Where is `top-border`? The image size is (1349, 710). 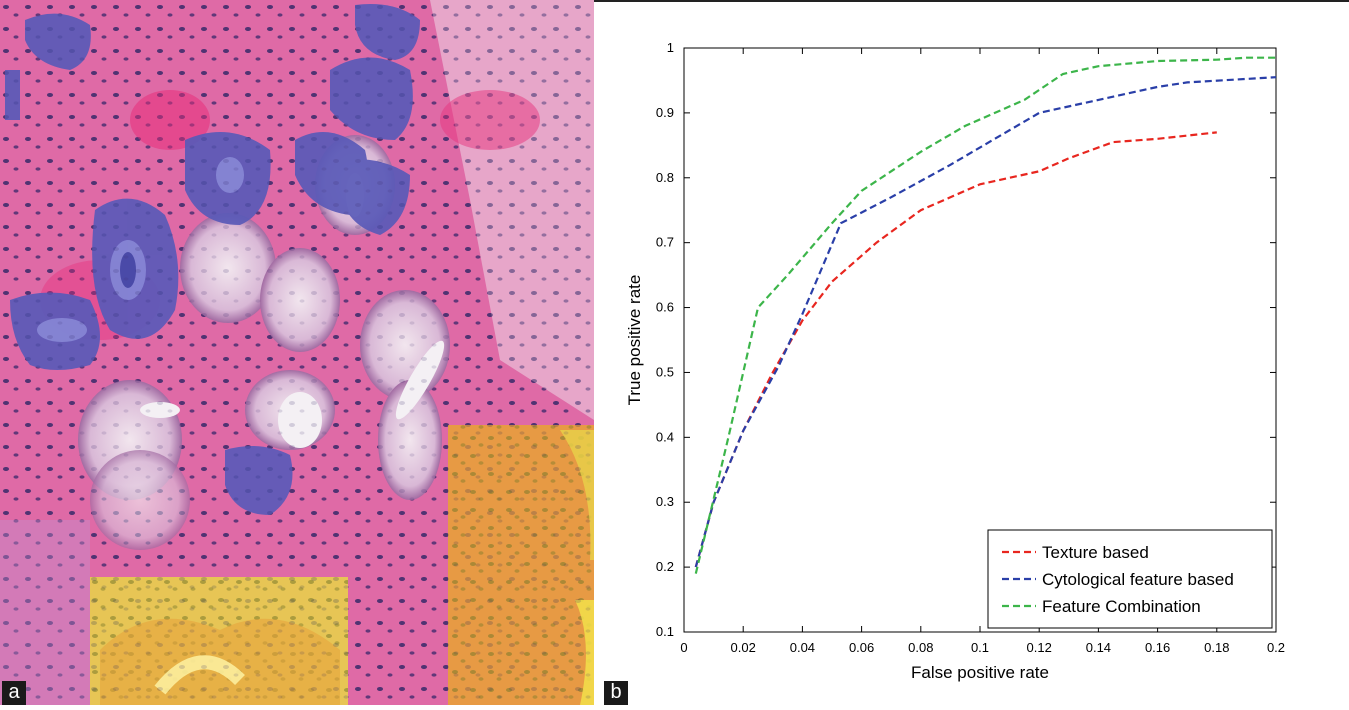 top-border is located at coordinates (674, 1).